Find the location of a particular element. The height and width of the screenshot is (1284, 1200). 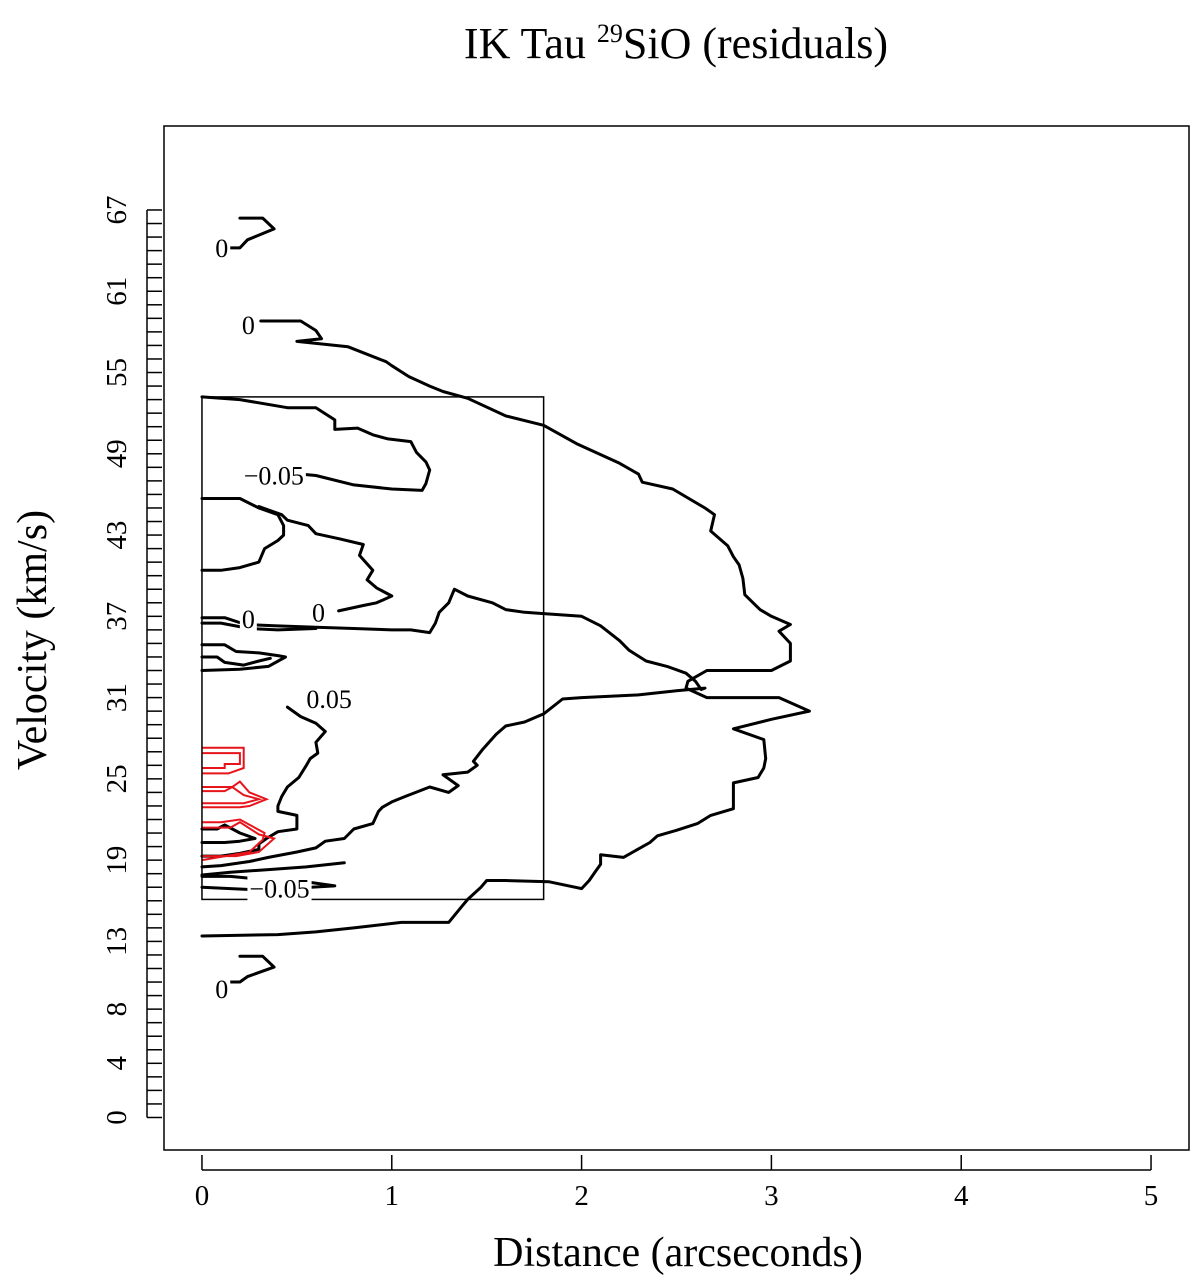

y-tick-label-2: 8 is located at coordinates (117, 1009).